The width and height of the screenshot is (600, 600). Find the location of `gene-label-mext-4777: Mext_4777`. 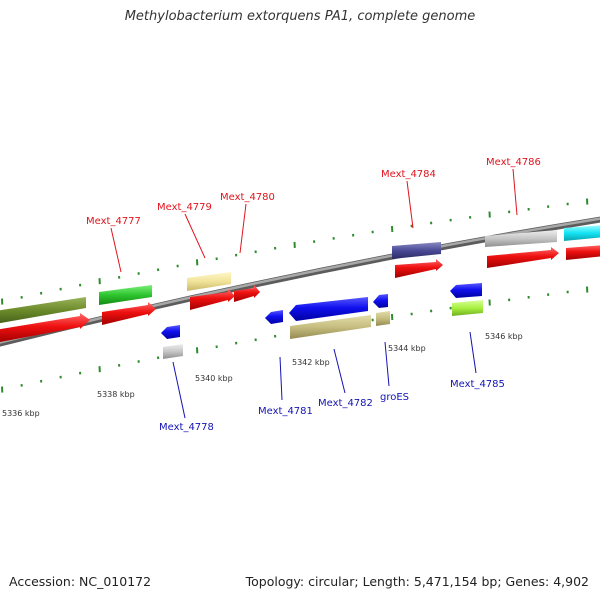

gene-label-mext-4777: Mext_4777 is located at coordinates (113, 221).